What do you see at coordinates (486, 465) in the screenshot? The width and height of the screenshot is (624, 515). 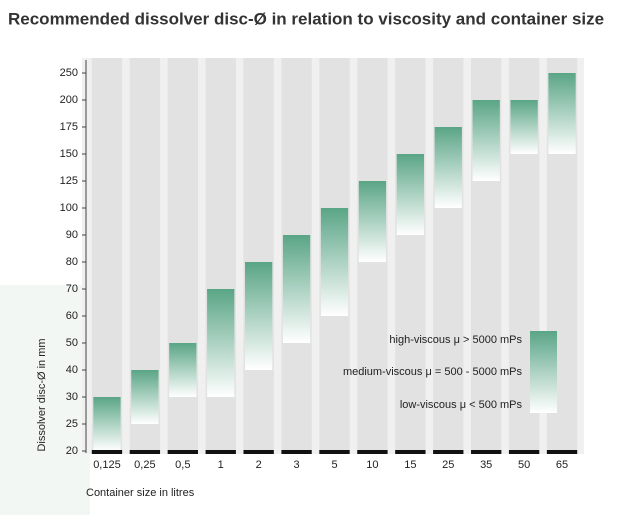 I see `x-tick-label: 35` at bounding box center [486, 465].